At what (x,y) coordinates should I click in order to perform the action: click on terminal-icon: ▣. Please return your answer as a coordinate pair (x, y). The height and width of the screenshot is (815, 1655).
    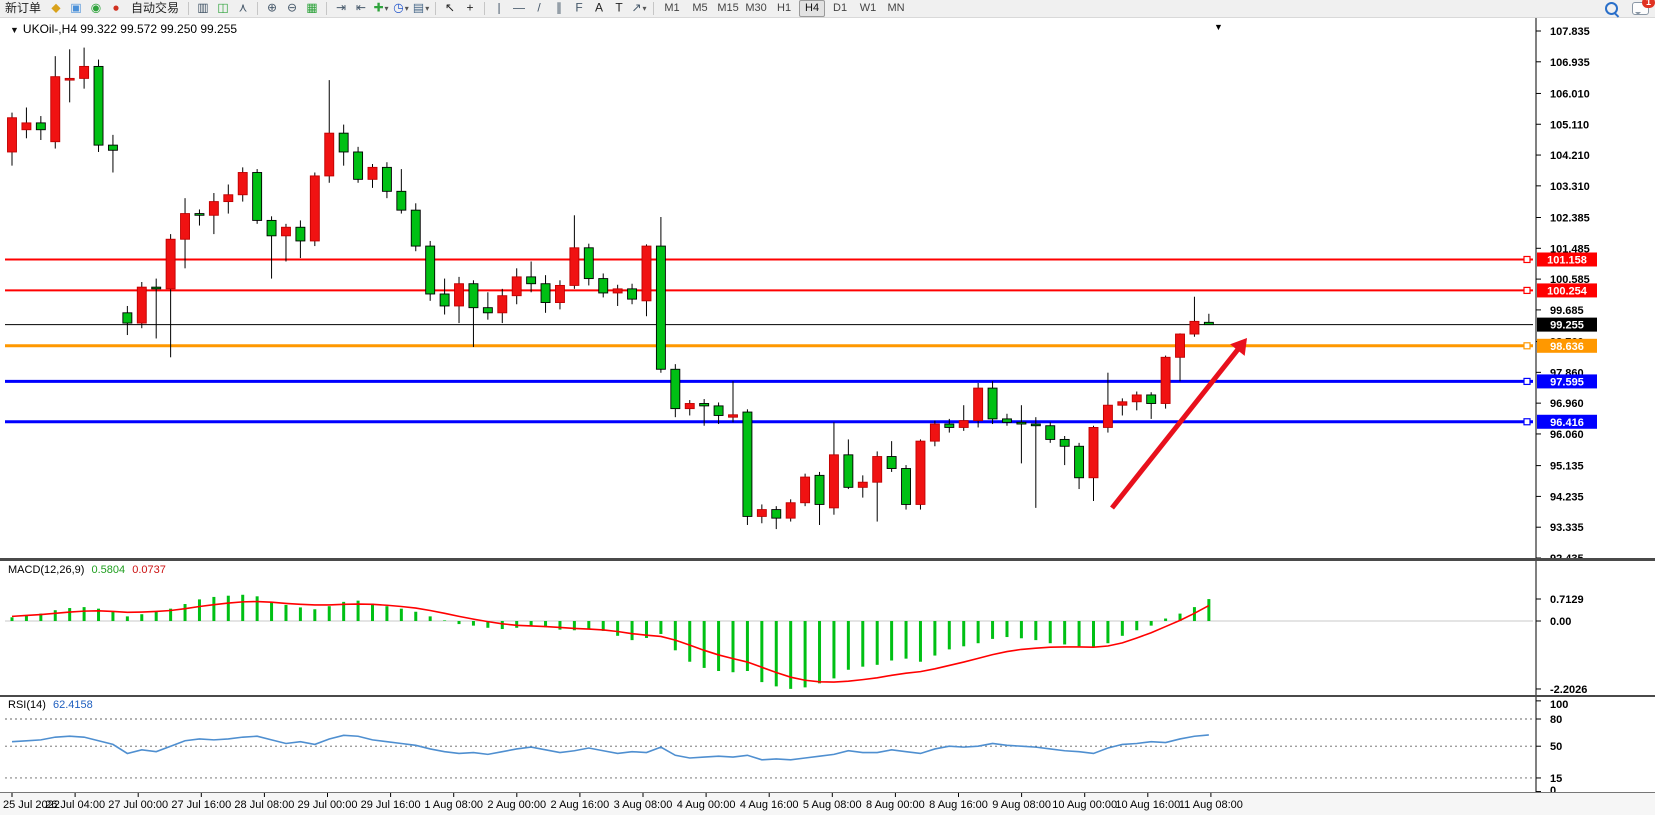
    Looking at the image, I should click on (76, 7).